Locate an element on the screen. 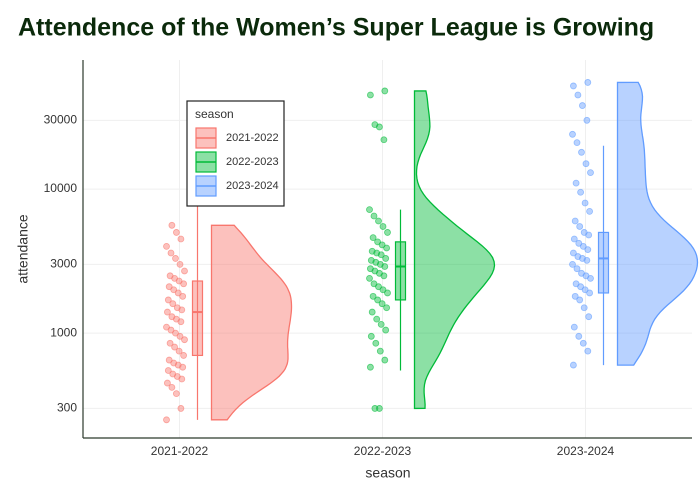 The image size is (700, 500). y-tick-label: 3000 is located at coordinates (63, 264).